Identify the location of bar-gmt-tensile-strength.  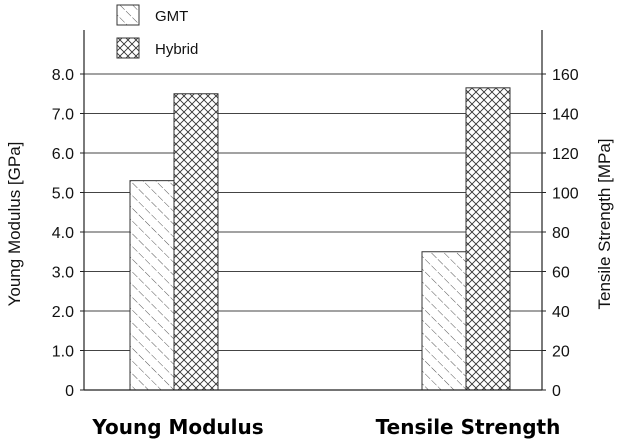
(444, 321).